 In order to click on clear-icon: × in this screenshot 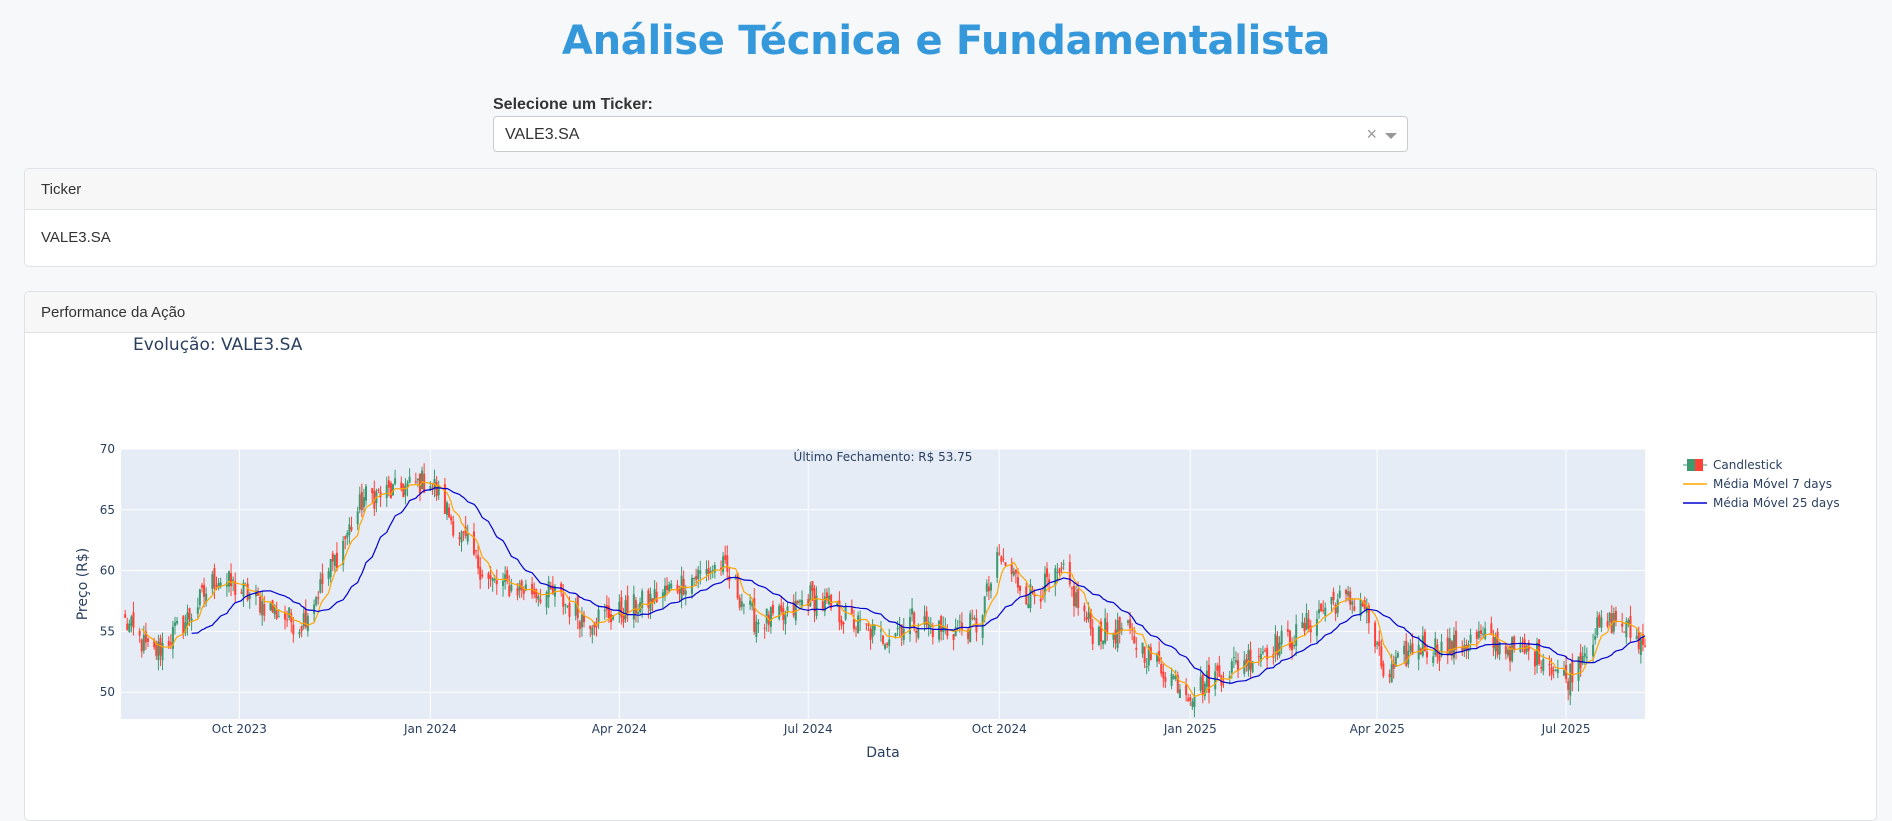, I will do `click(1371, 134)`.